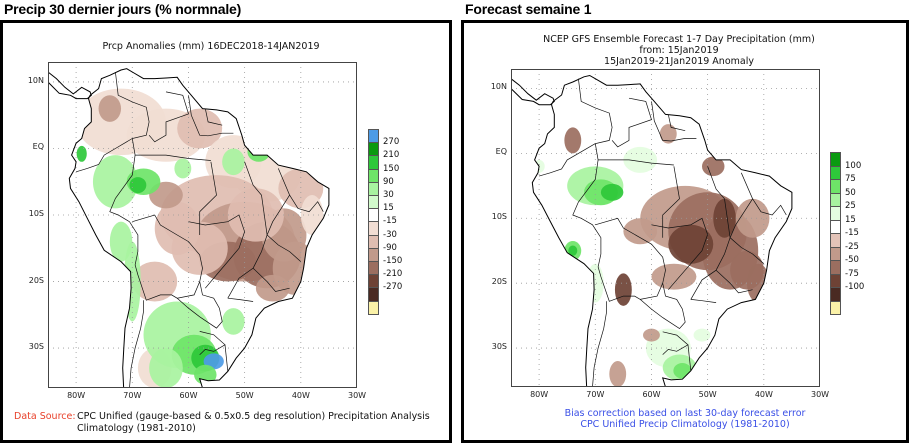 The image size is (910, 443). What do you see at coordinates (820, 394) in the screenshot?
I see `lon-tick-label: 30W` at bounding box center [820, 394].